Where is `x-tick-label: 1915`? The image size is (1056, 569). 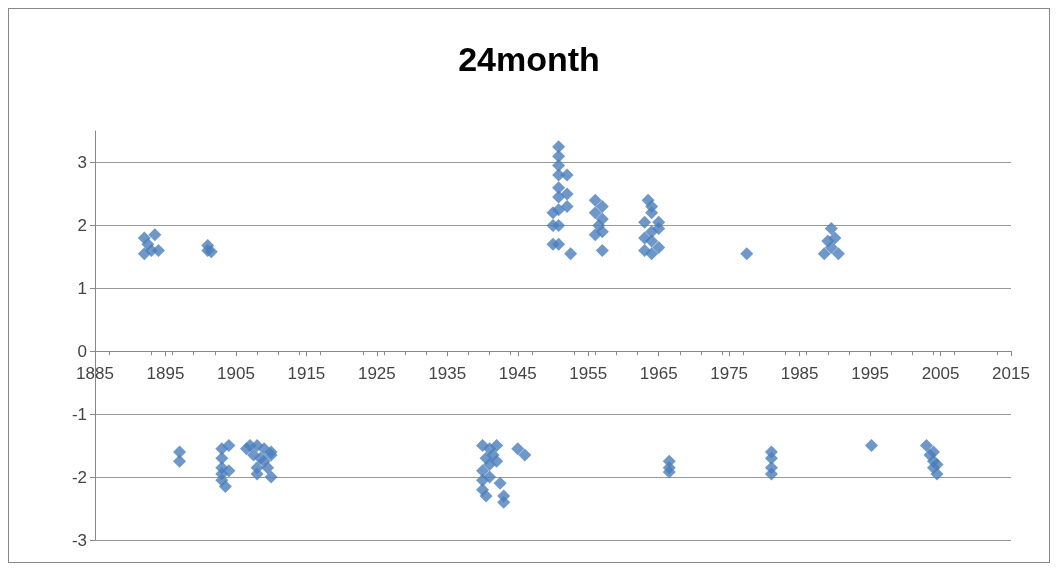 x-tick-label: 1915 is located at coordinates (306, 374).